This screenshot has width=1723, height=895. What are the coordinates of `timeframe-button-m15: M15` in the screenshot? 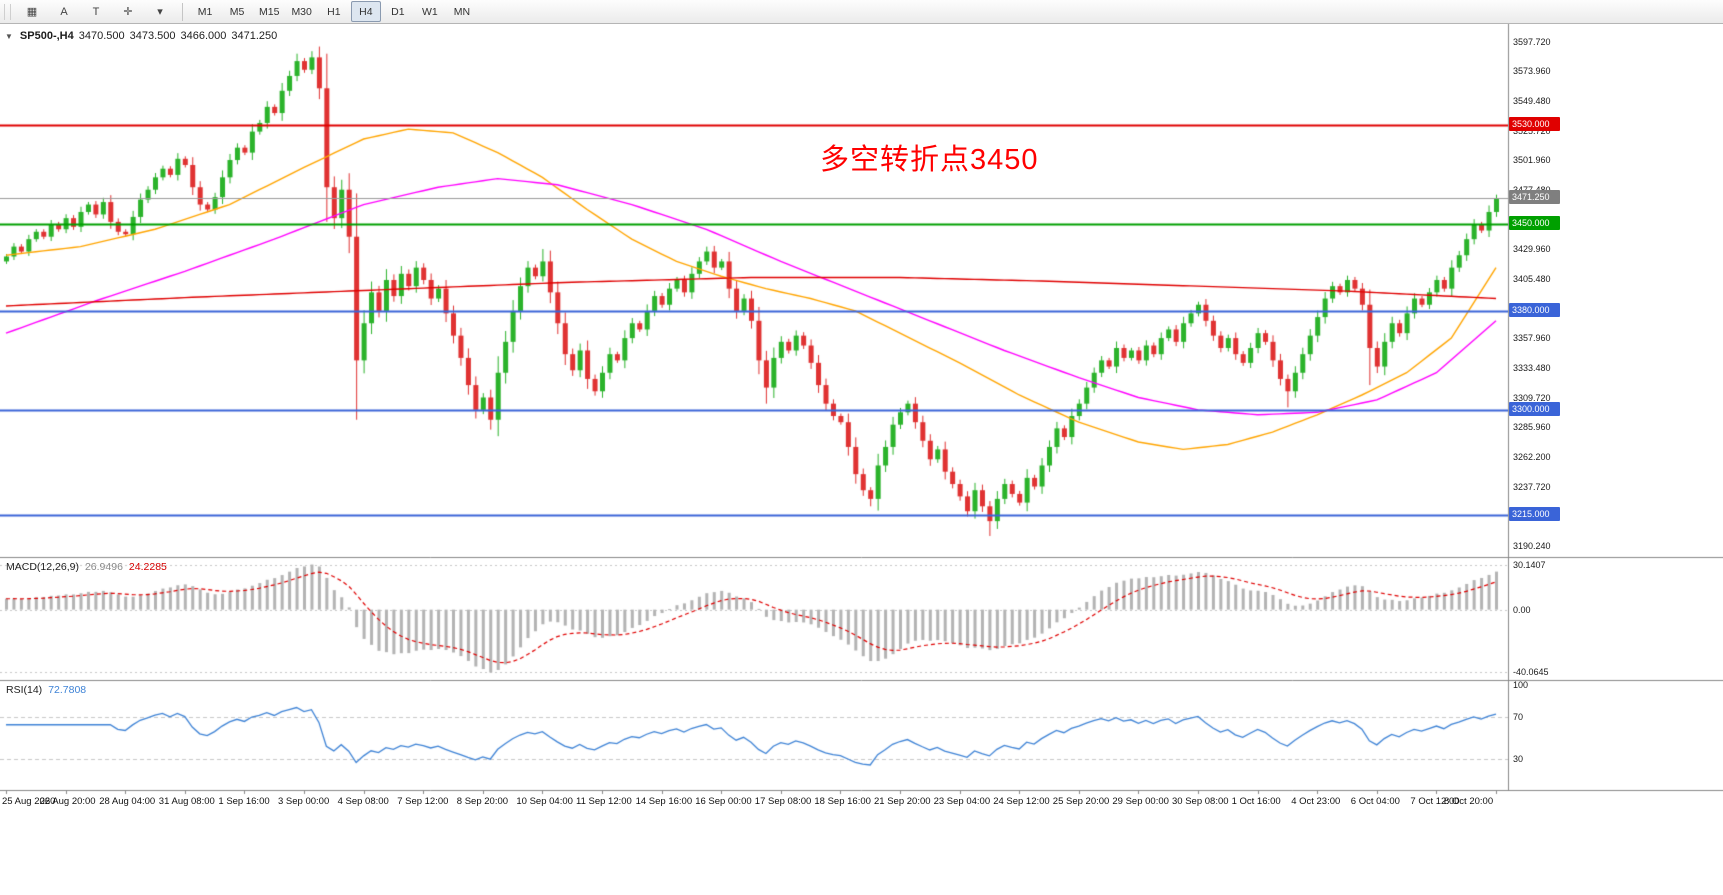 It's located at (269, 11).